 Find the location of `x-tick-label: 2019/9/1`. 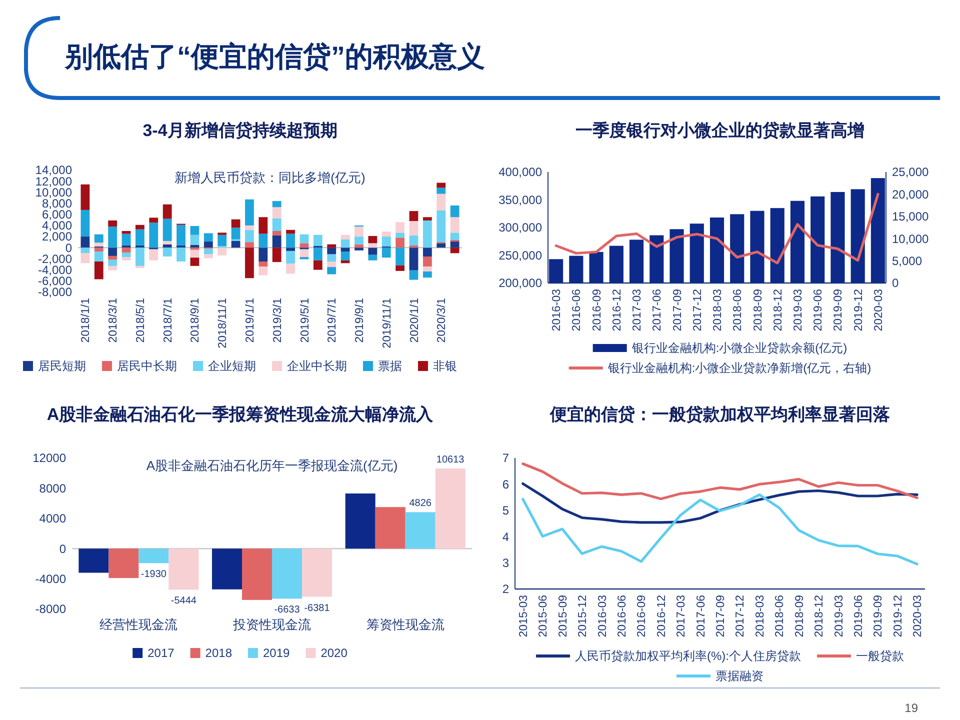

x-tick-label: 2019/9/1 is located at coordinates (360, 320).